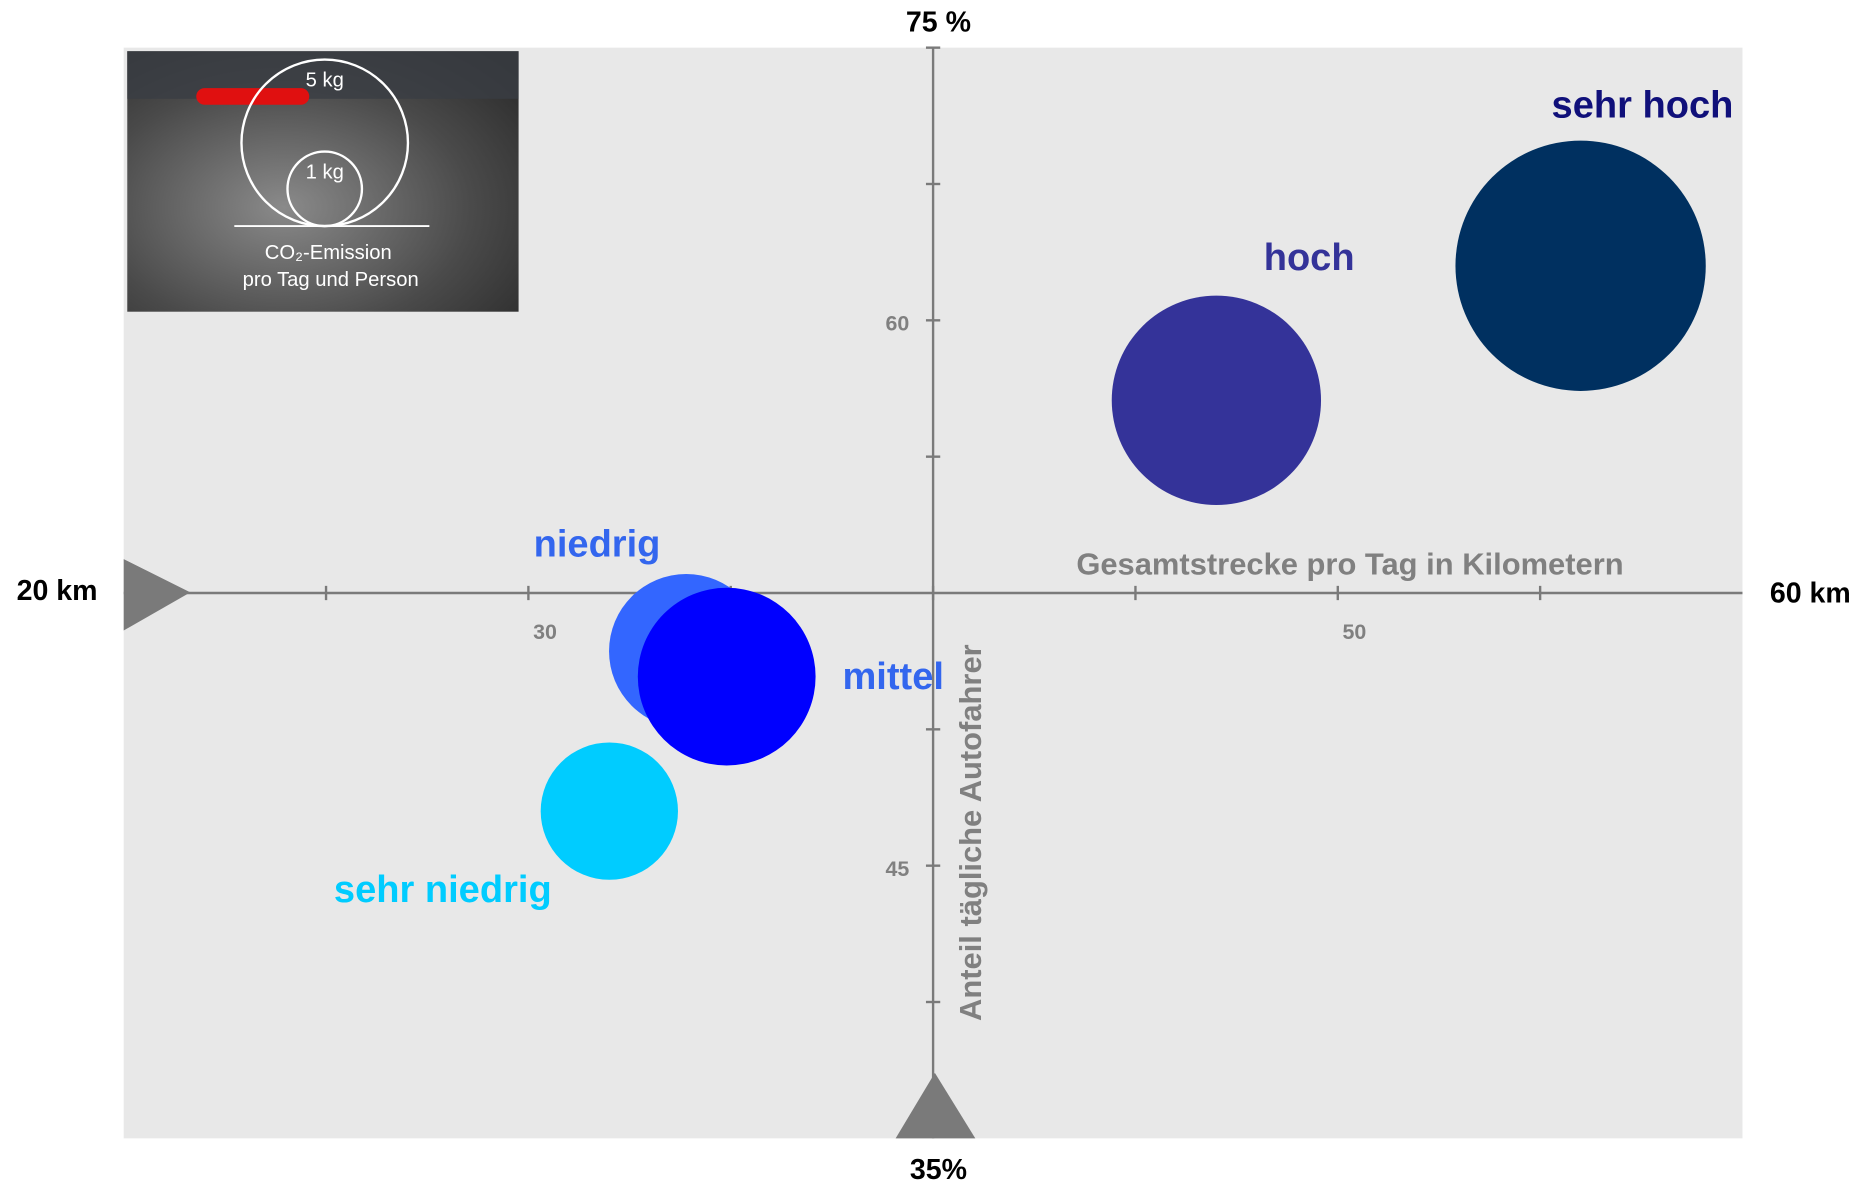 The image size is (1865, 1186). Describe the element at coordinates (325, 172) in the screenshot. I see `legend-label: 1 kg` at that location.